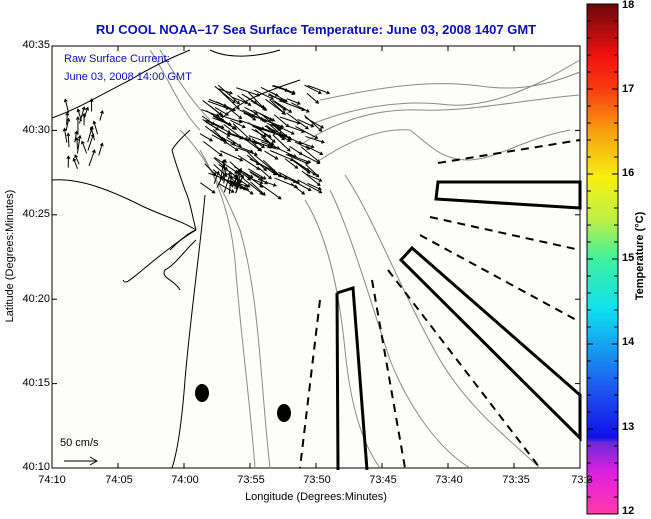 This screenshot has width=651, height=519. What do you see at coordinates (449, 480) in the screenshot?
I see `x-tick-label: 73:40` at bounding box center [449, 480].